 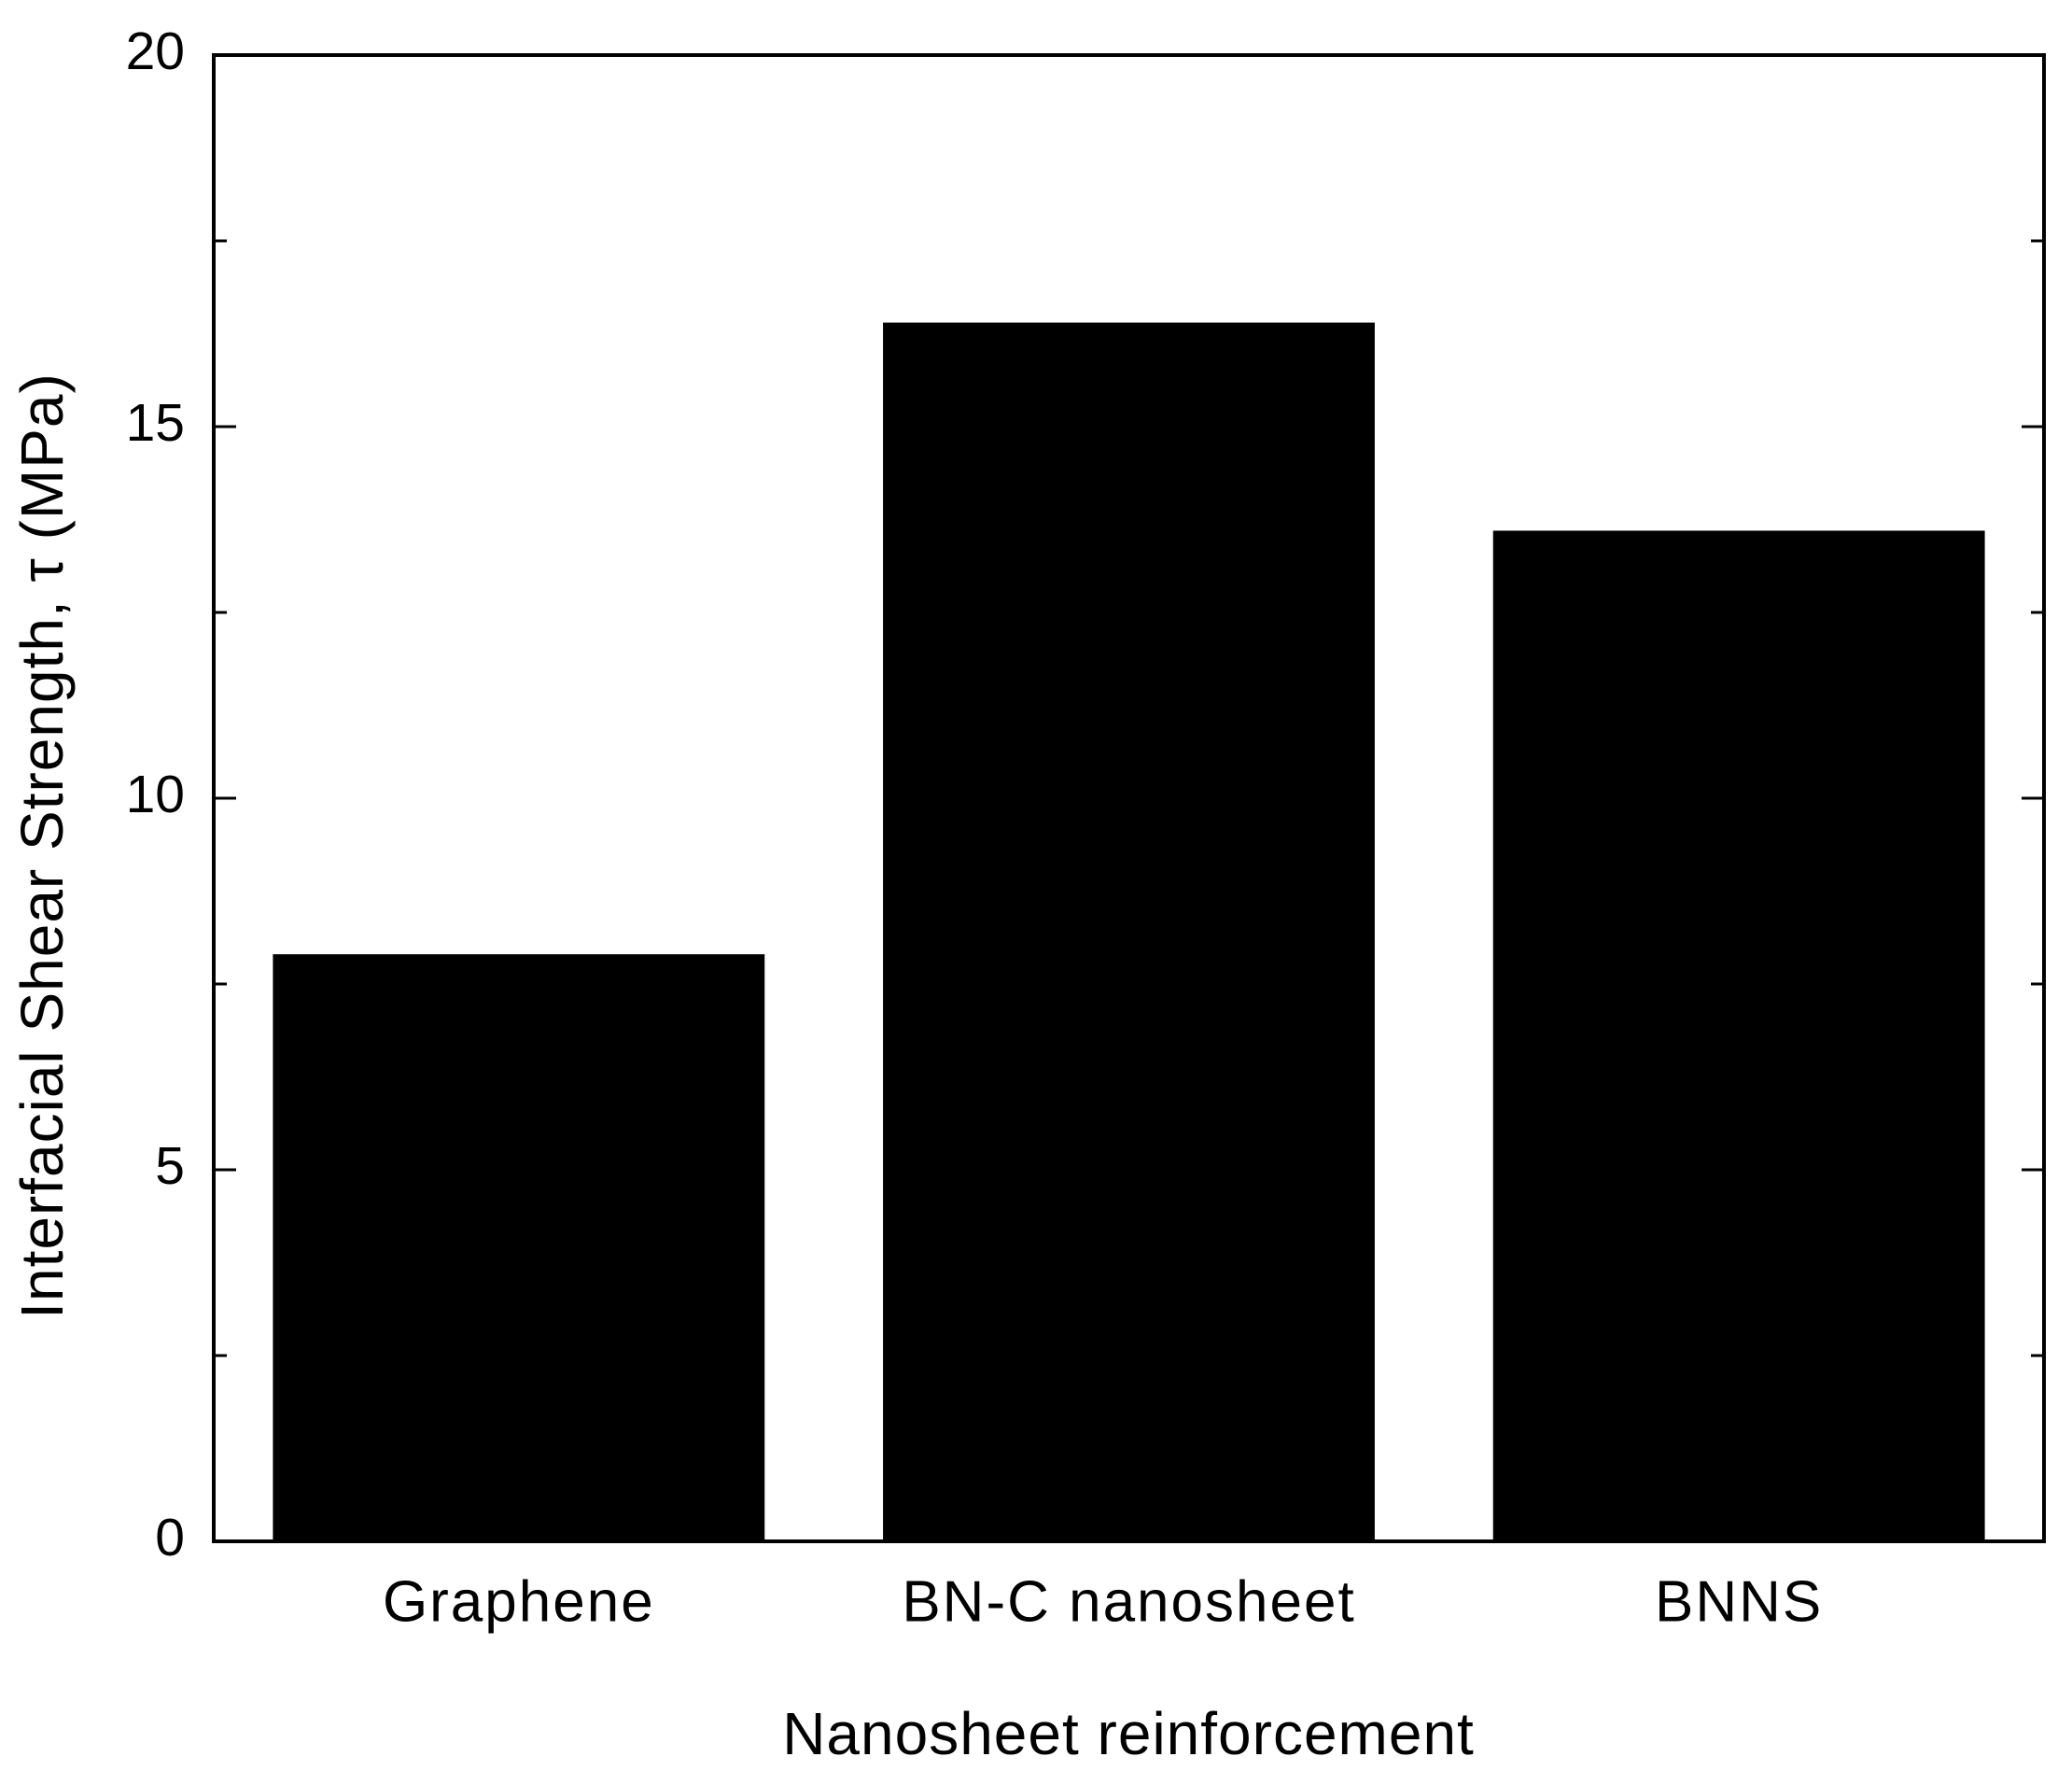 What do you see at coordinates (155, 51) in the screenshot?
I see `y-tick-label: 20` at bounding box center [155, 51].